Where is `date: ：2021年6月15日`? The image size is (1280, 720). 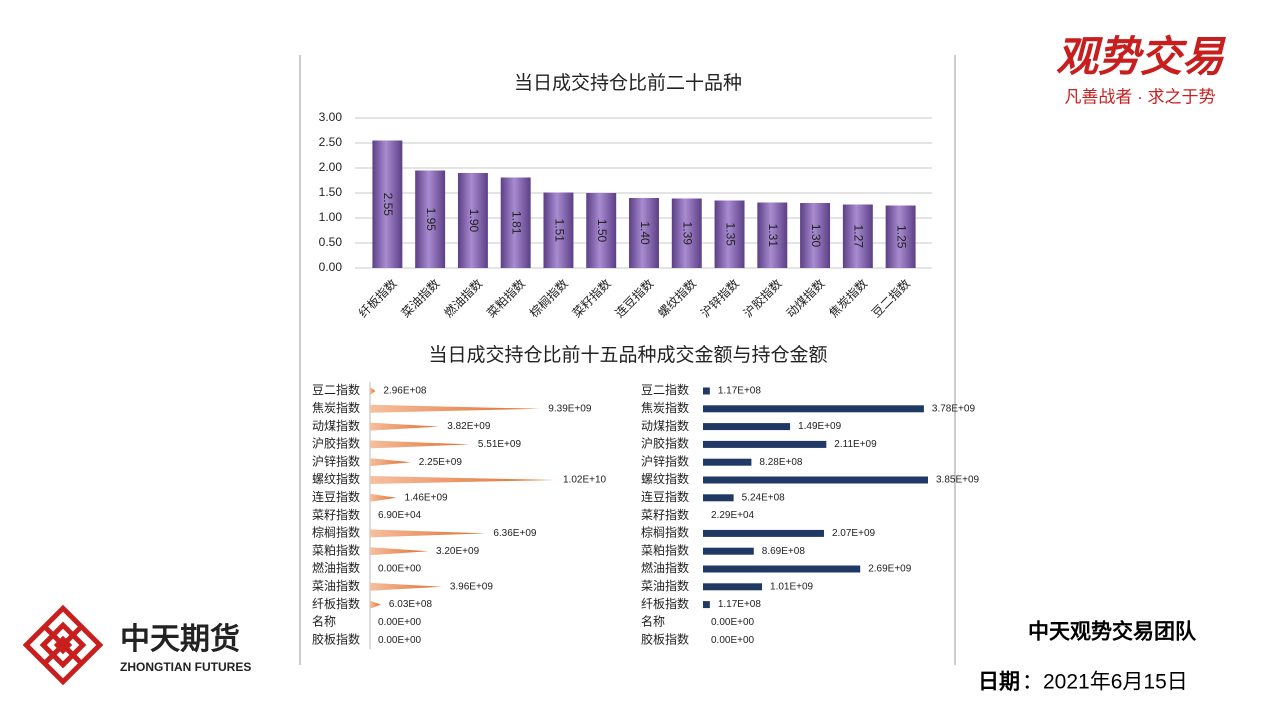 date: ：2021年6月15日 is located at coordinates (1105, 682).